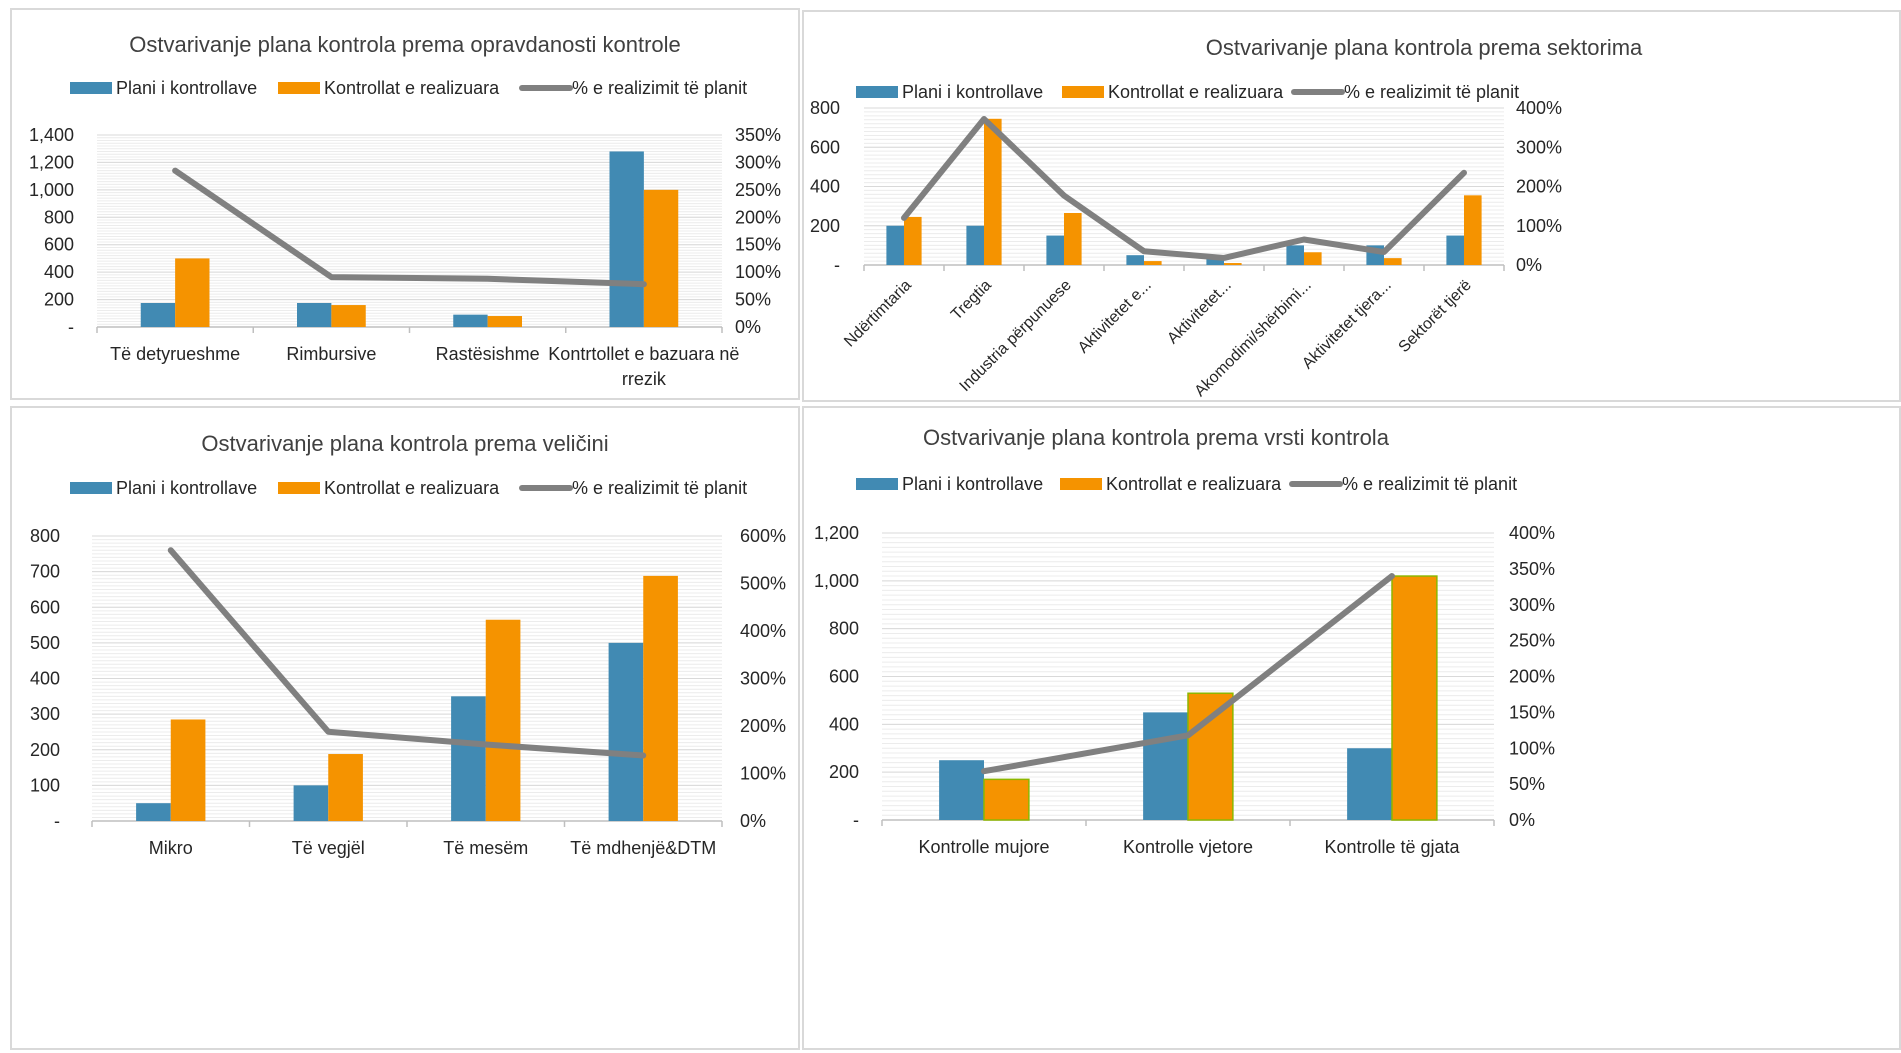 Image resolution: width=1901 pixels, height=1053 pixels. Describe the element at coordinates (1435, 316) in the screenshot. I see `x-category-label: Sektorët tjerë` at that location.